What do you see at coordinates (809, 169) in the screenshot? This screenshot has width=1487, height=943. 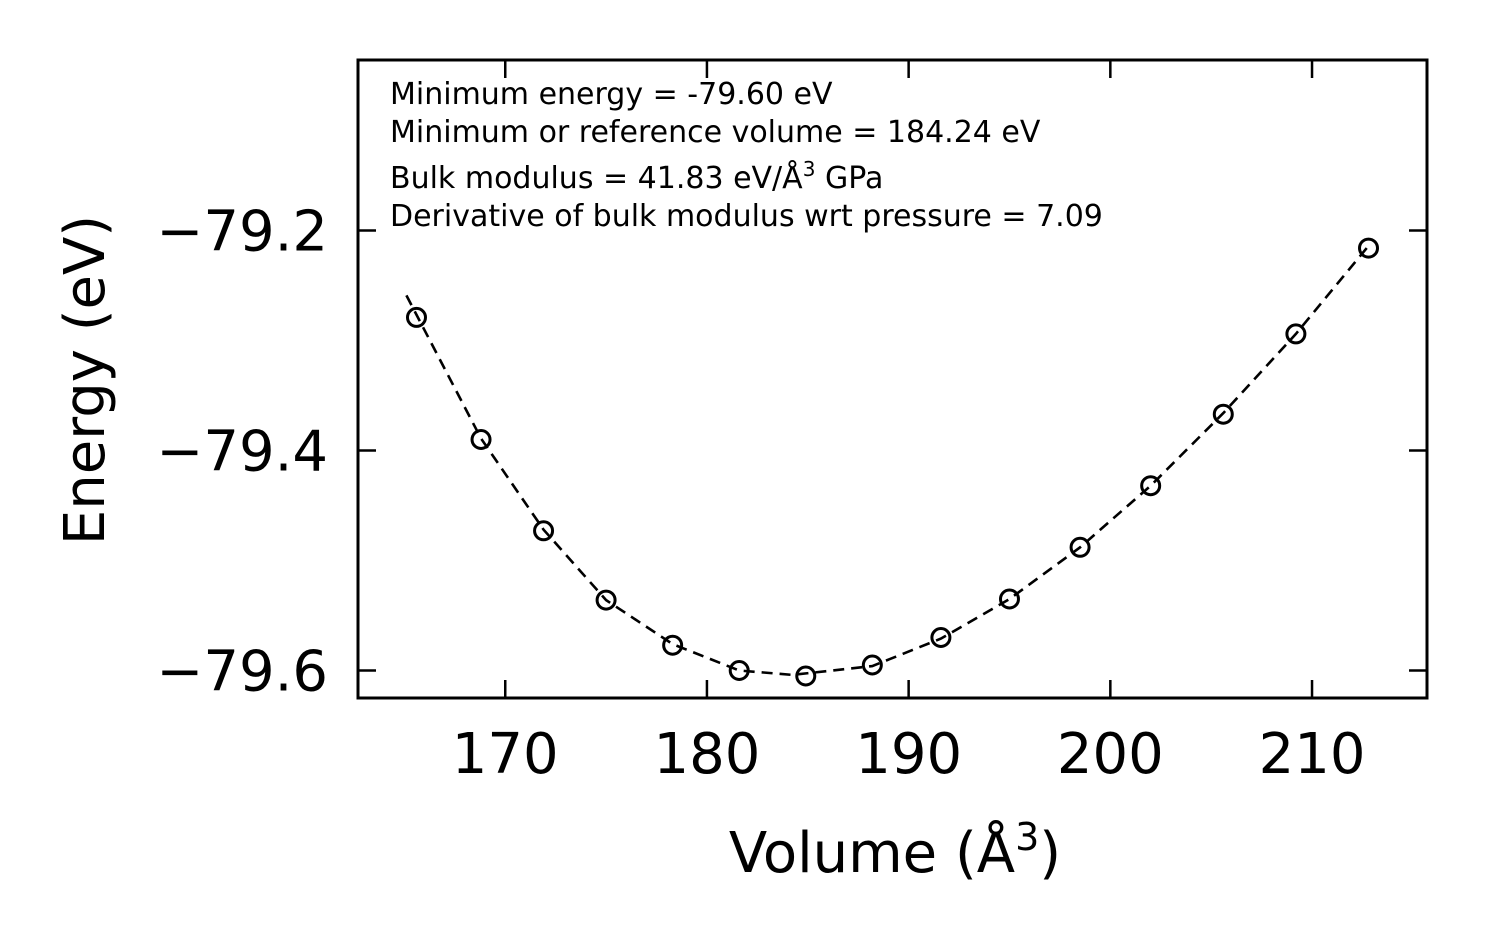 I see `annotation-bulk-modulus-exponent: 3` at bounding box center [809, 169].